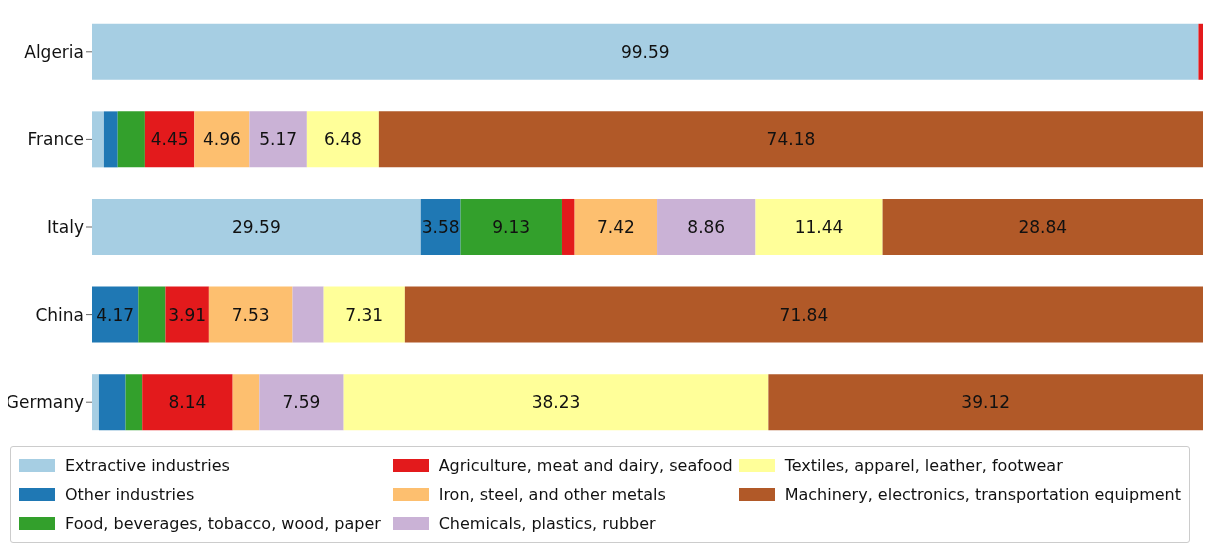  What do you see at coordinates (223, 523) in the screenshot?
I see `legend-label: Food, beverages, tobacco, wood, paper` at bounding box center [223, 523].